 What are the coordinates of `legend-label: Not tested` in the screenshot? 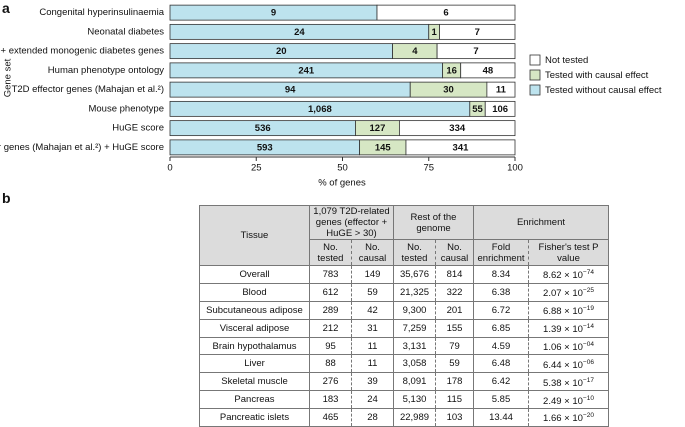 It's located at (566, 60).